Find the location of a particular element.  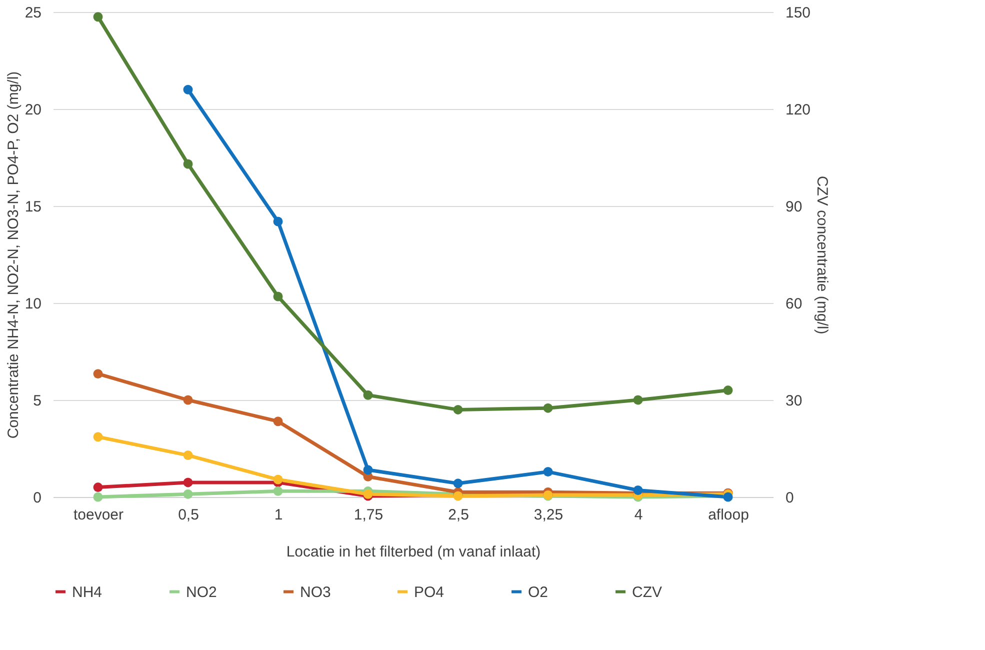

y-tick-label: 15 is located at coordinates (33, 207).